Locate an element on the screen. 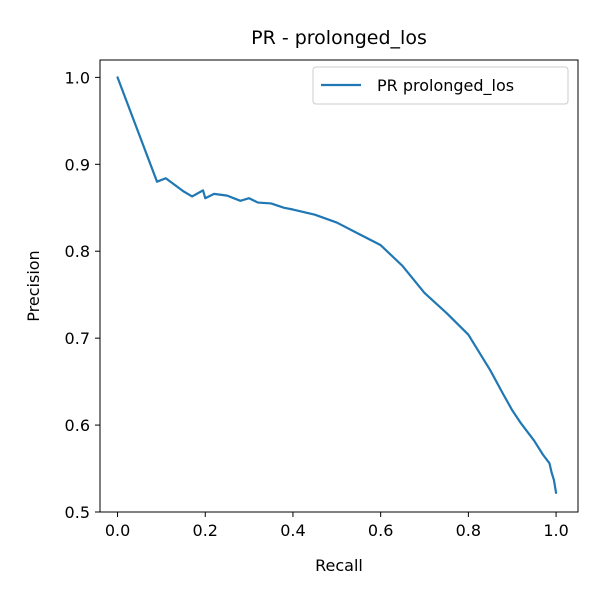 This screenshot has height=600, width=600. y-axis: 0.5 0.6 0.7 0.8 0.9 1.0 is located at coordinates (82, 295).